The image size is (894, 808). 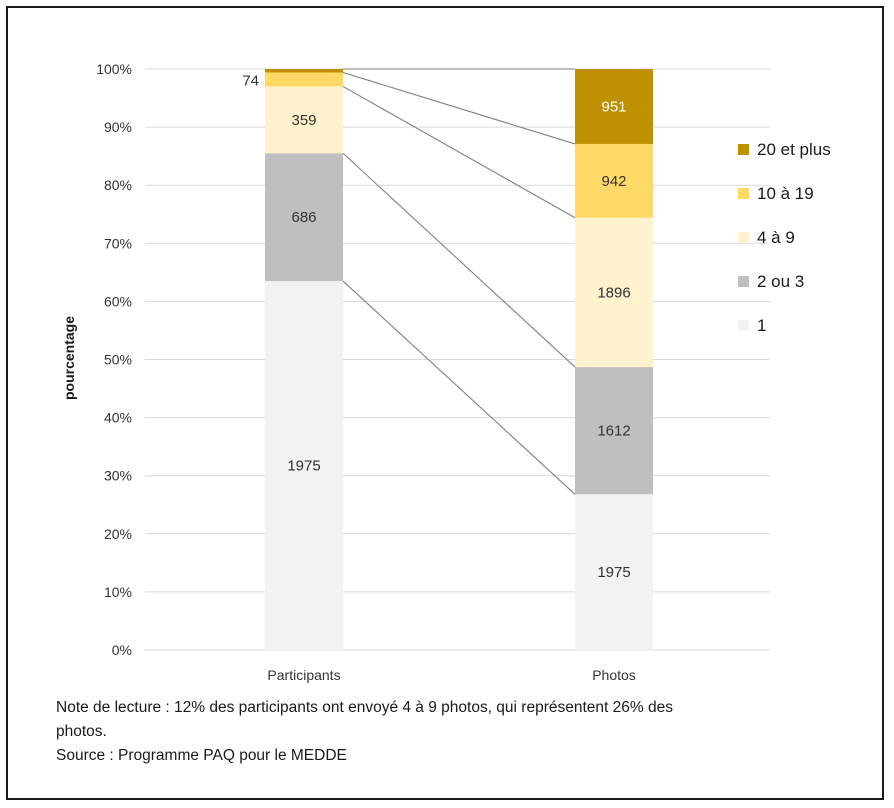 I want to click on data-label: 951, so click(x=613, y=106).